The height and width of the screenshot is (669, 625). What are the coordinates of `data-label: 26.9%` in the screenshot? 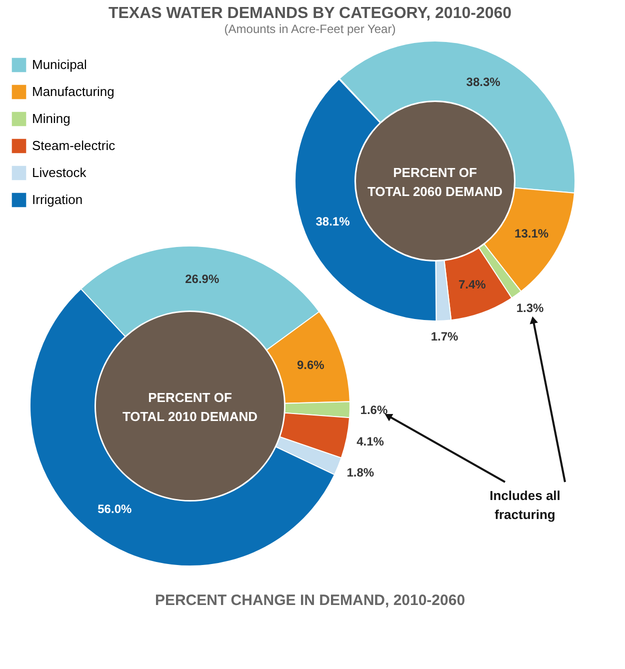 It's located at (202, 279).